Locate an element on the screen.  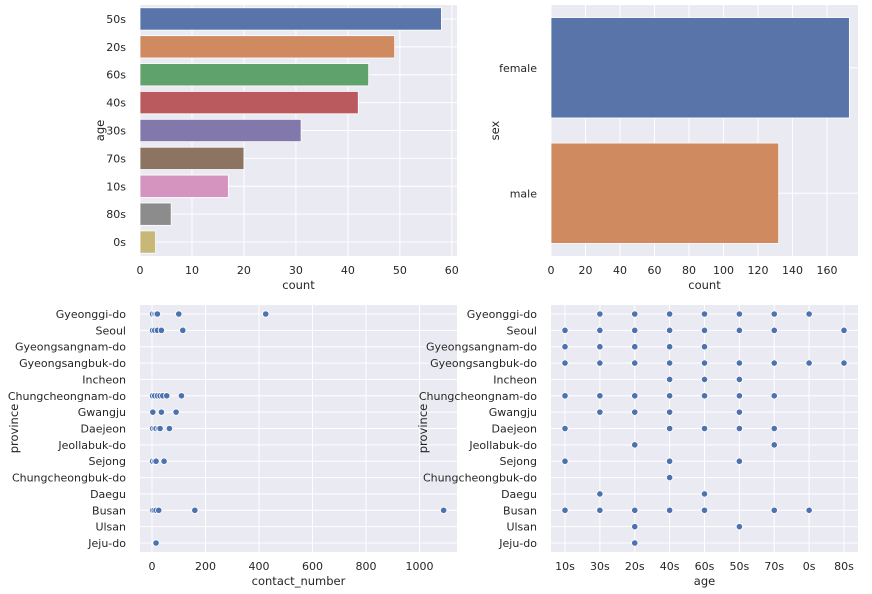
point-Gwangju-20s is located at coordinates (635, 412).